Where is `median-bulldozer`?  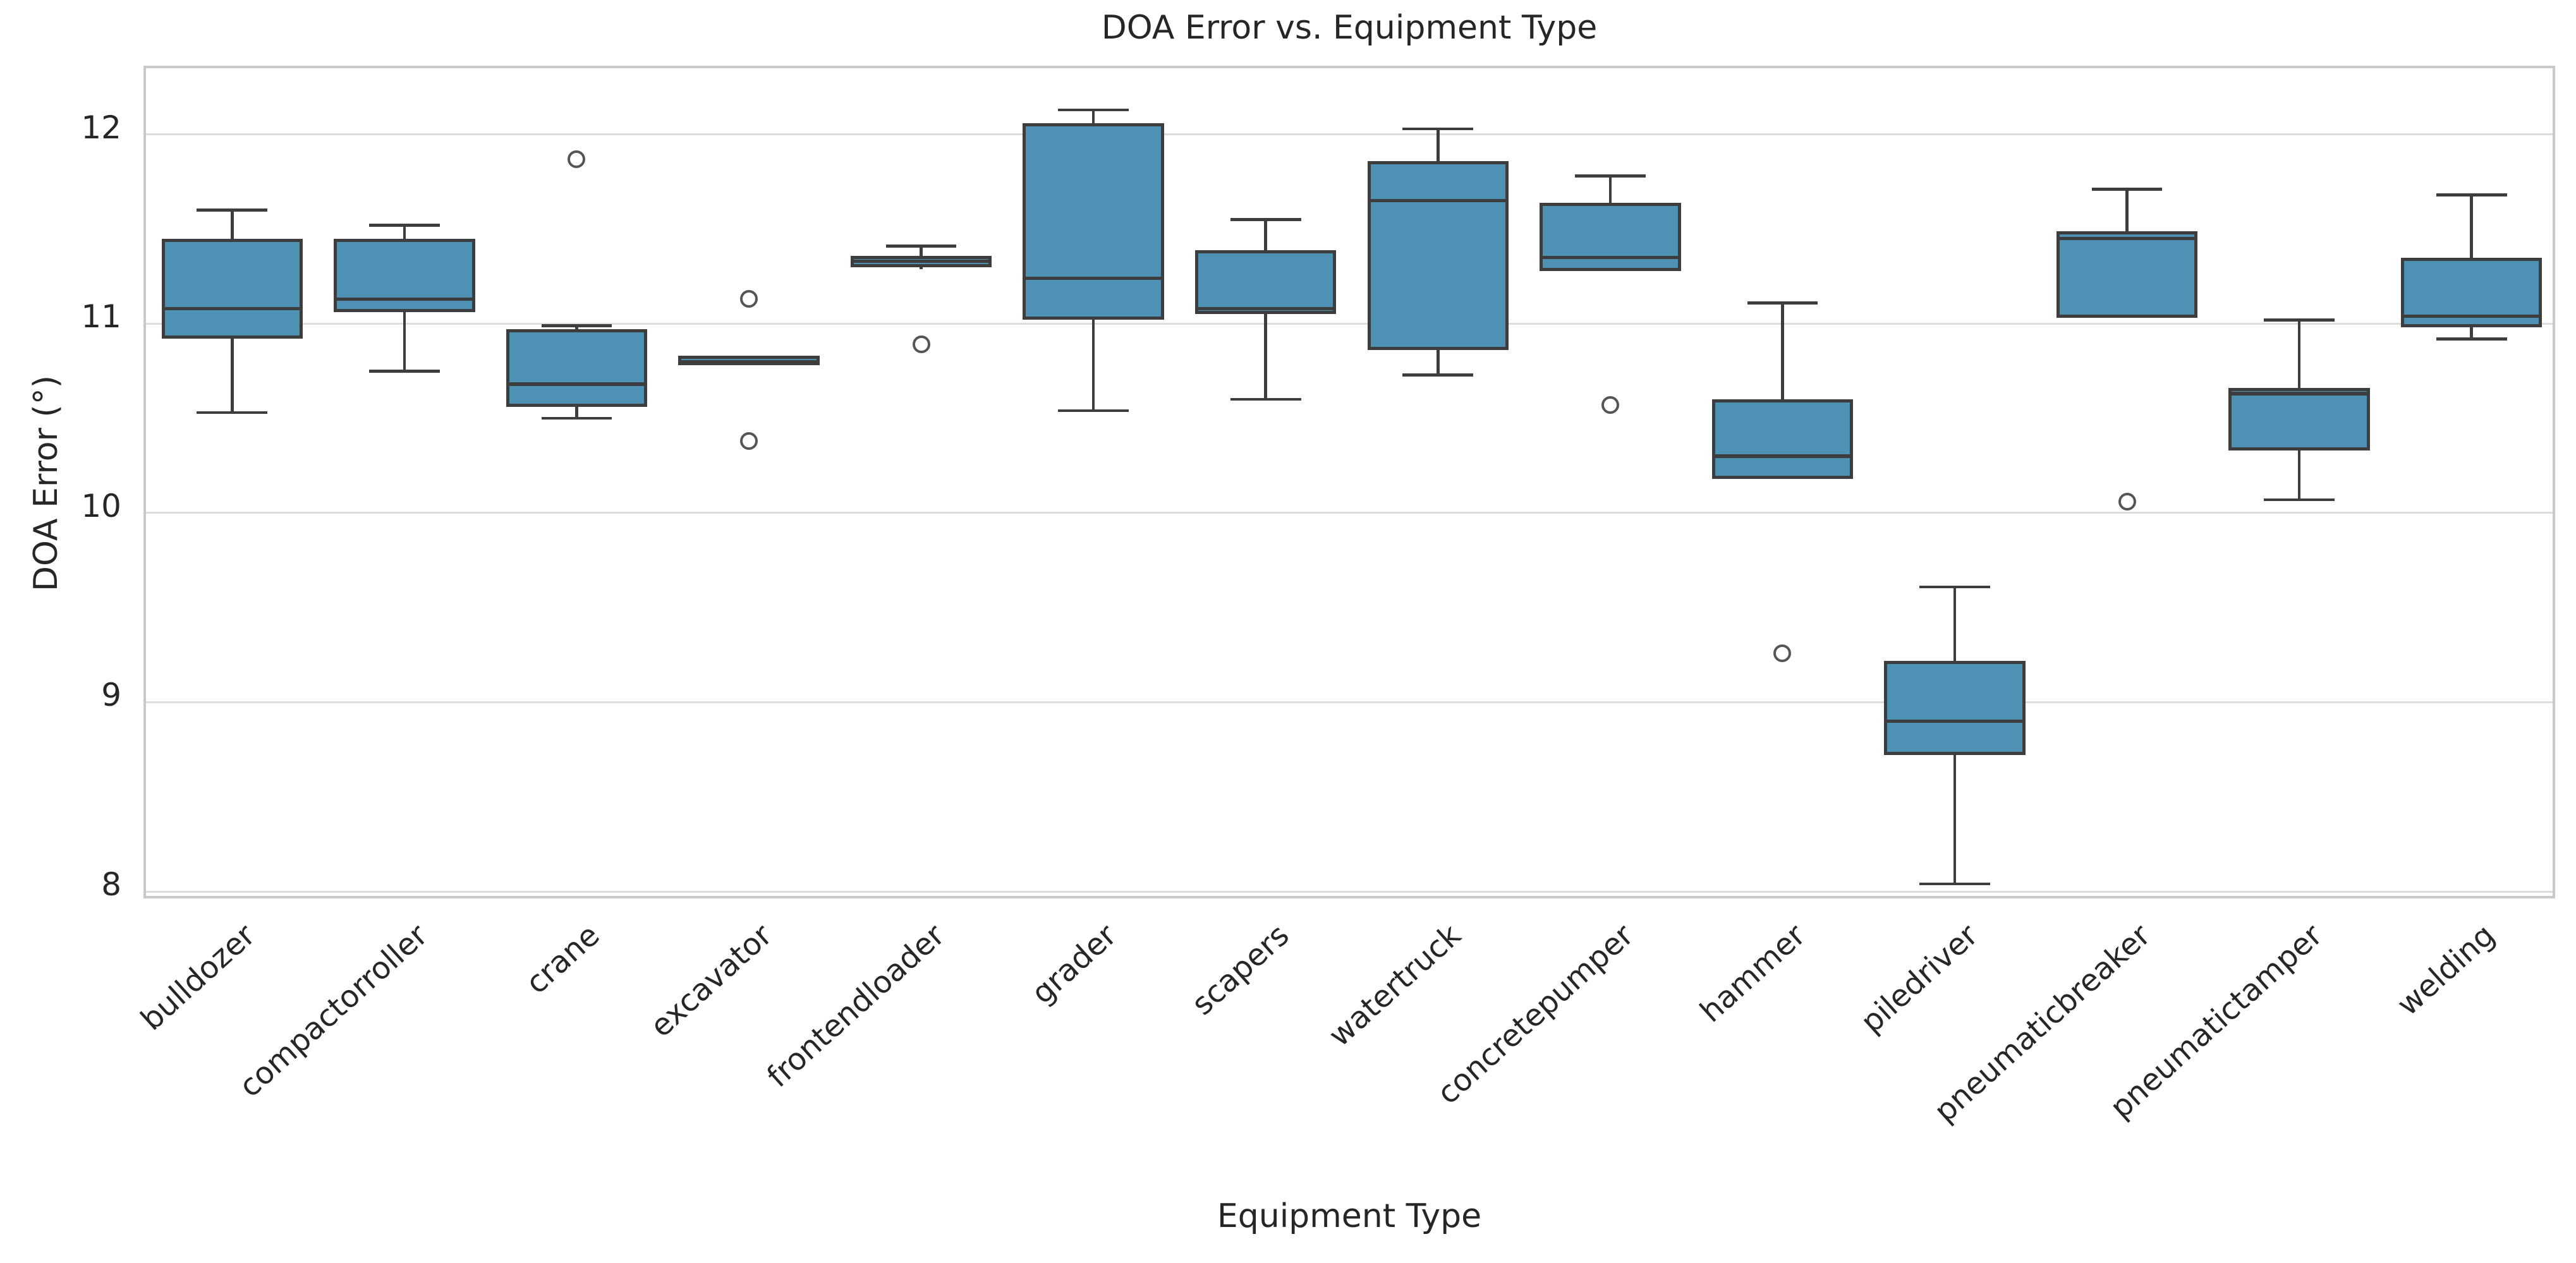
median-bulldozer is located at coordinates (232, 308).